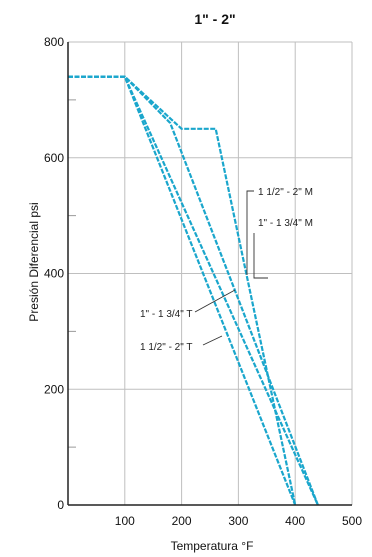 The width and height of the screenshot is (372, 557). What do you see at coordinates (60, 505) in the screenshot?
I see `y-tick-label: 0` at bounding box center [60, 505].